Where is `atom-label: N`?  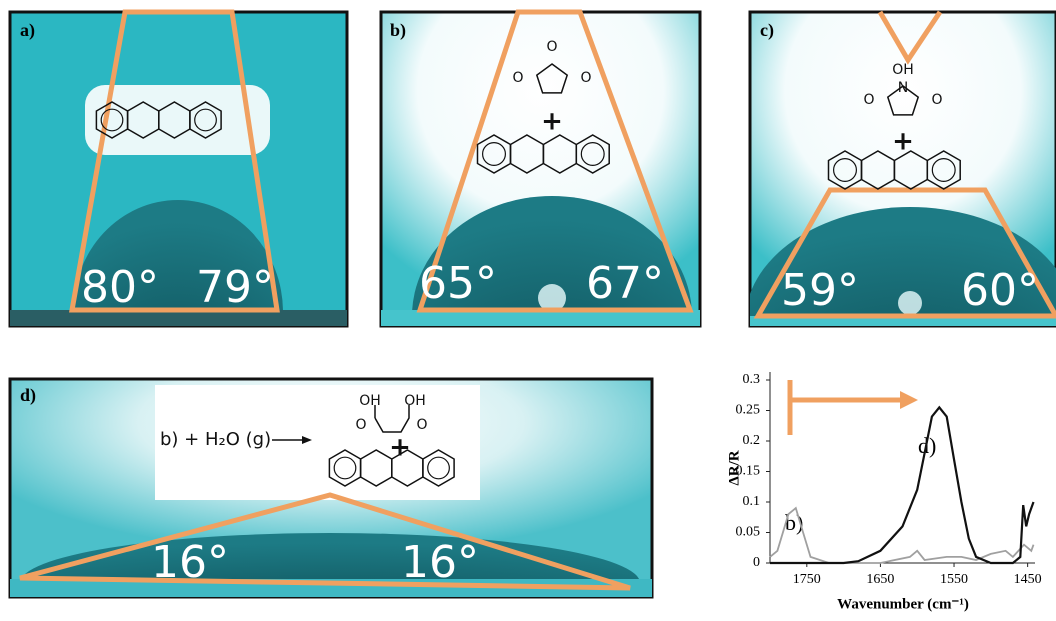
atom-label: N is located at coordinates (903, 88).